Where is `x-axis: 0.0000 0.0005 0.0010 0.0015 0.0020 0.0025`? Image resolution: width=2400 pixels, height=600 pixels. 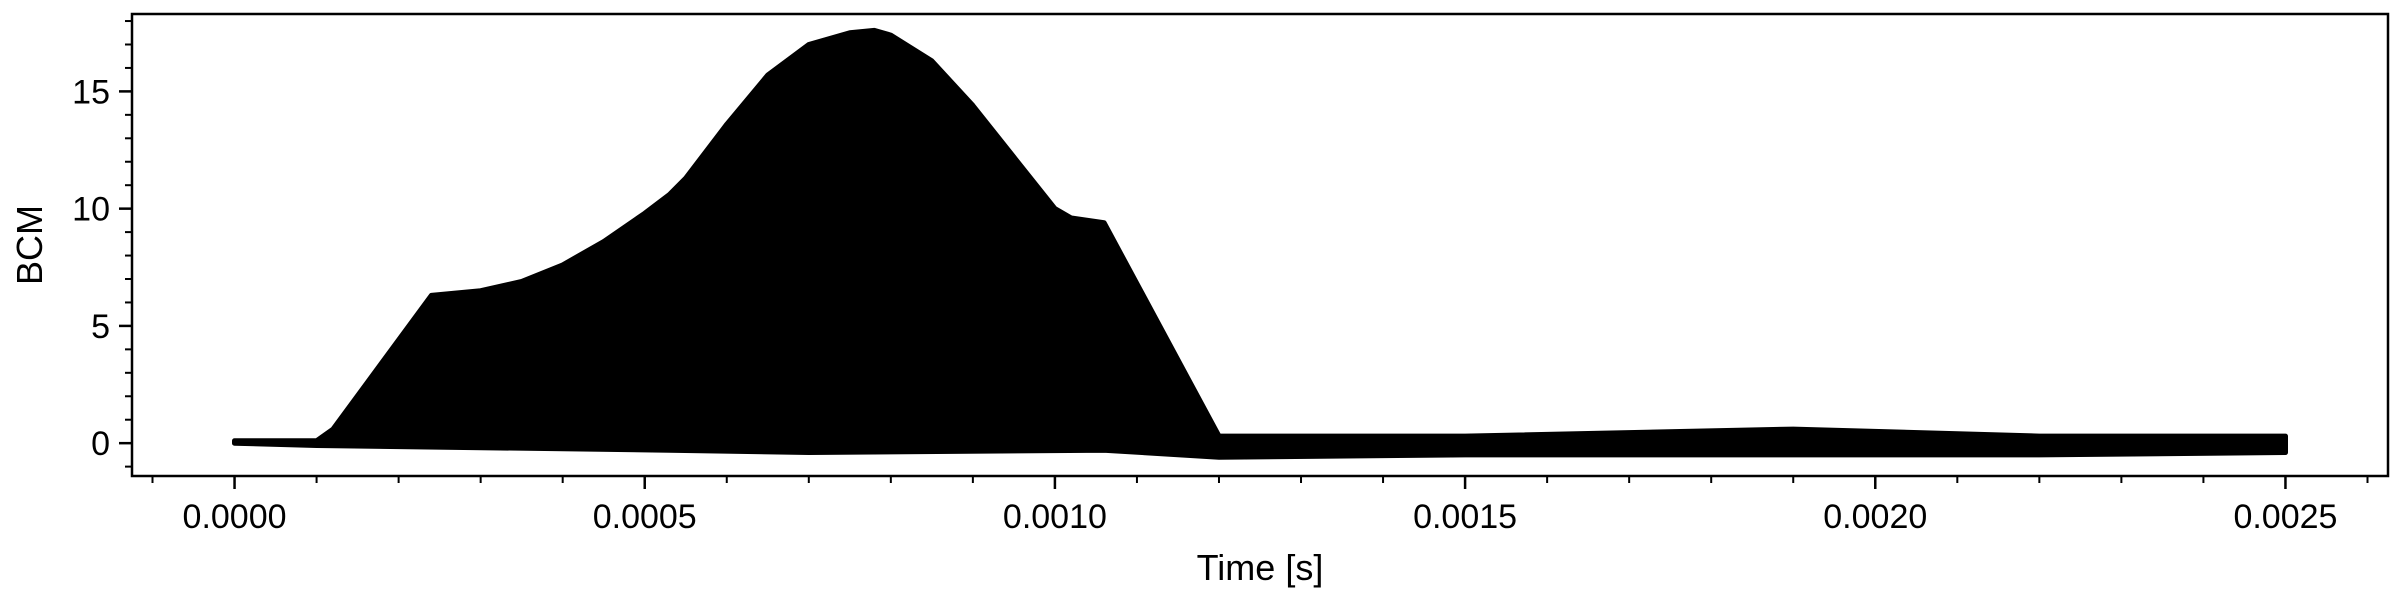
x-axis: 0.0000 0.0005 0.0010 0.0015 0.0020 0.0025 is located at coordinates (1260, 506).